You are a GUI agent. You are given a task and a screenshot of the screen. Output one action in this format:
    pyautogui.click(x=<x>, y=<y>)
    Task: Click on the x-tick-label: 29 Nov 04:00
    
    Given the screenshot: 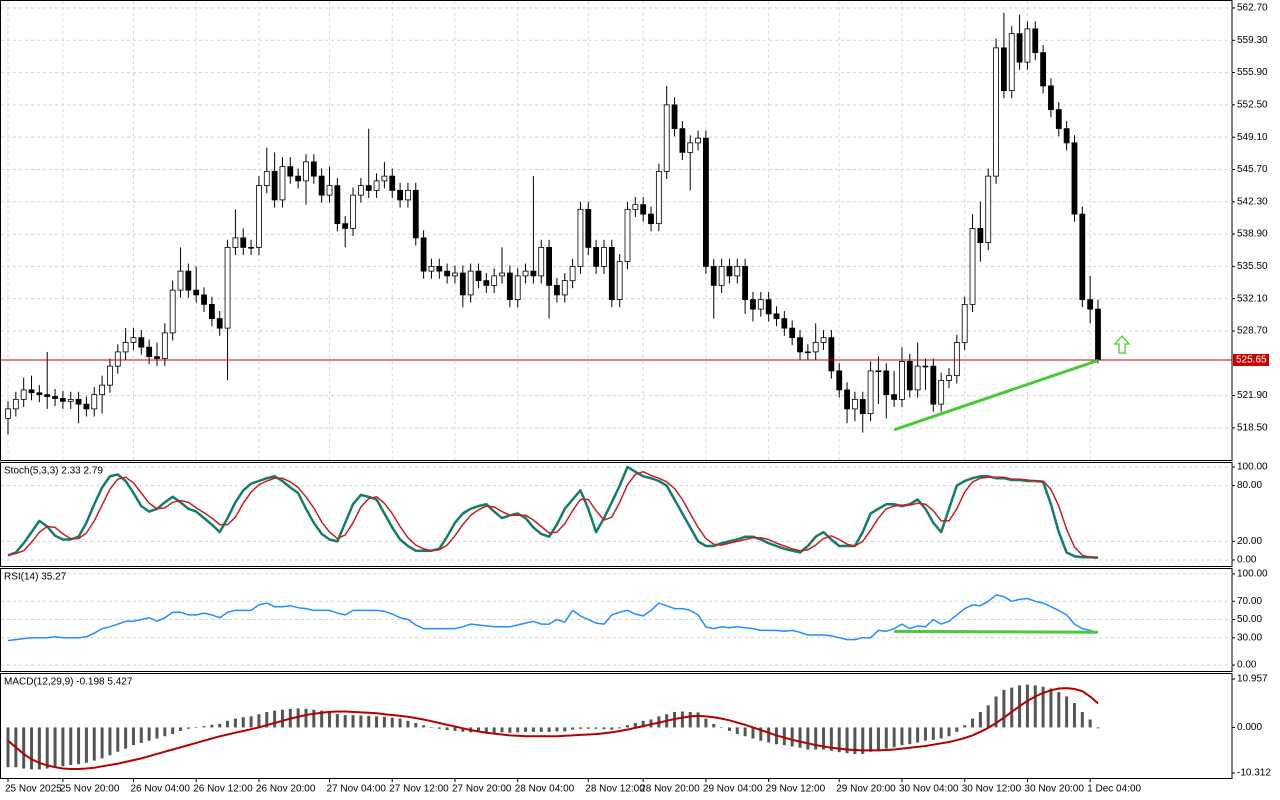 What is the action you would take?
    pyautogui.click(x=733, y=789)
    